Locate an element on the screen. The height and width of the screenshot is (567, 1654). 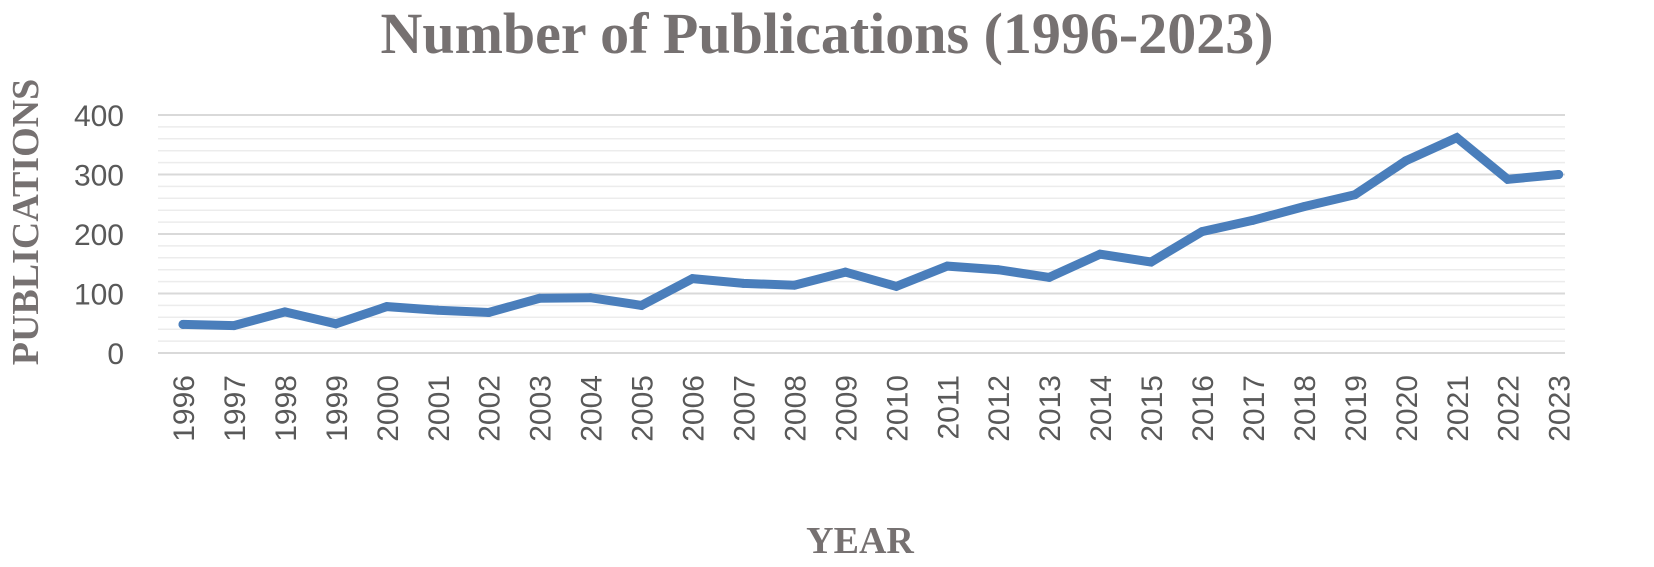
x-tick-label: 2013 is located at coordinates (1050, 408).